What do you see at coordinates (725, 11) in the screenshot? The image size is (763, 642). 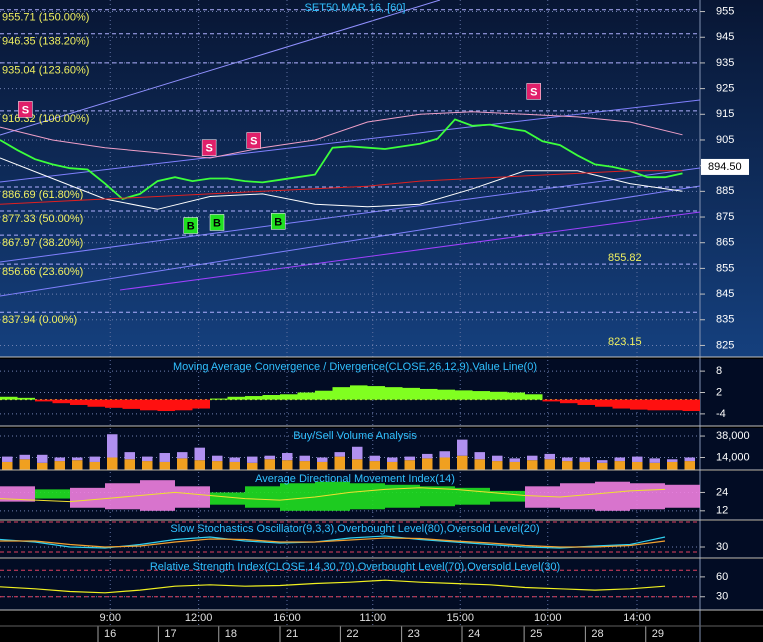 I see `y-tick-label: 955` at bounding box center [725, 11].